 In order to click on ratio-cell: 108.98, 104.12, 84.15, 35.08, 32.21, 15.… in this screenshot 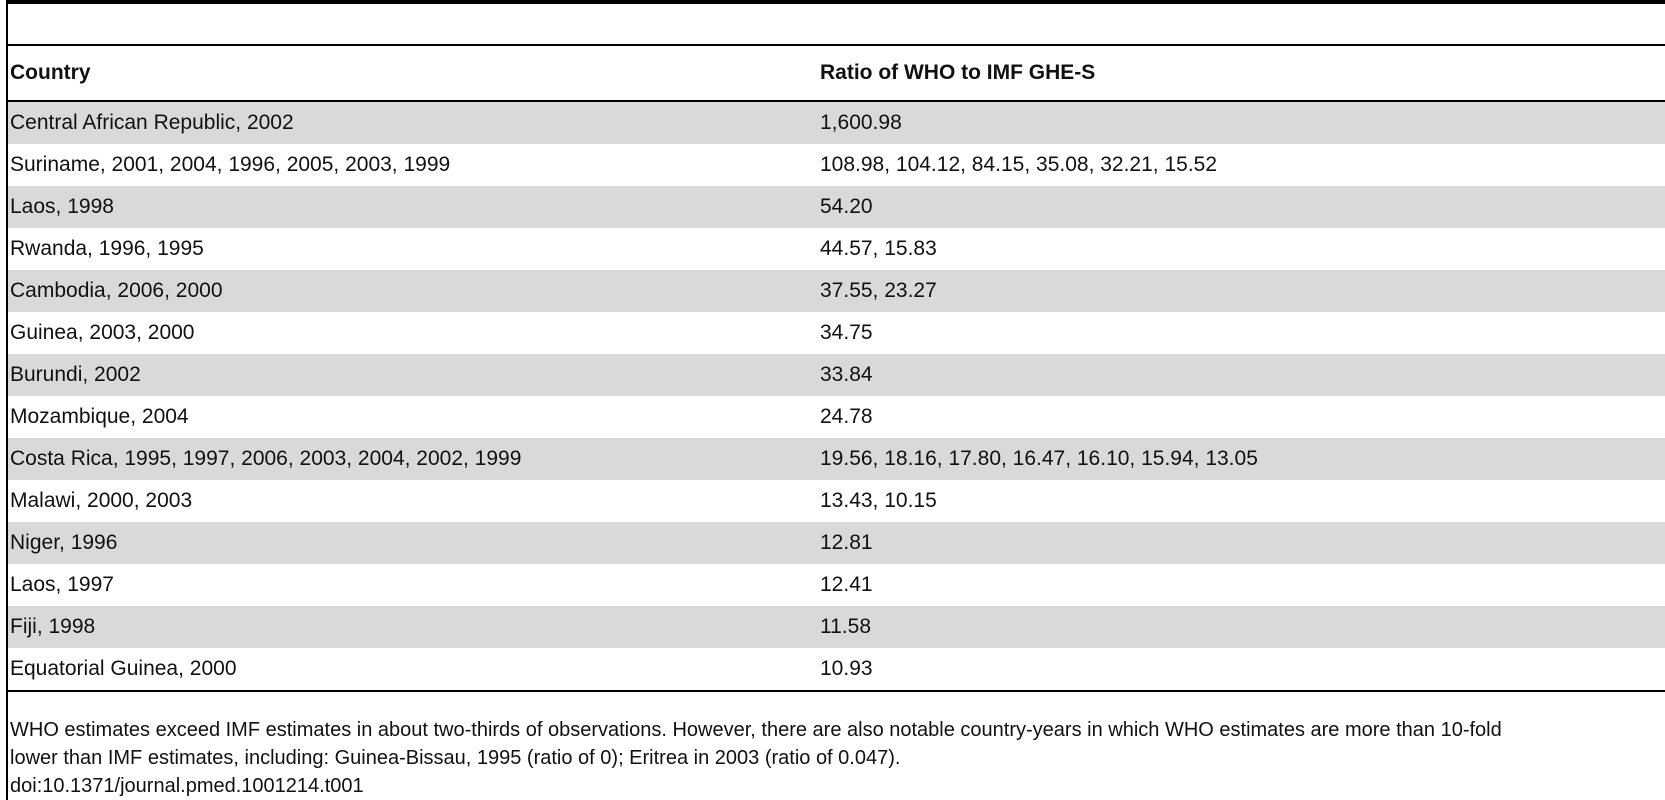, I will do `click(1019, 164)`.